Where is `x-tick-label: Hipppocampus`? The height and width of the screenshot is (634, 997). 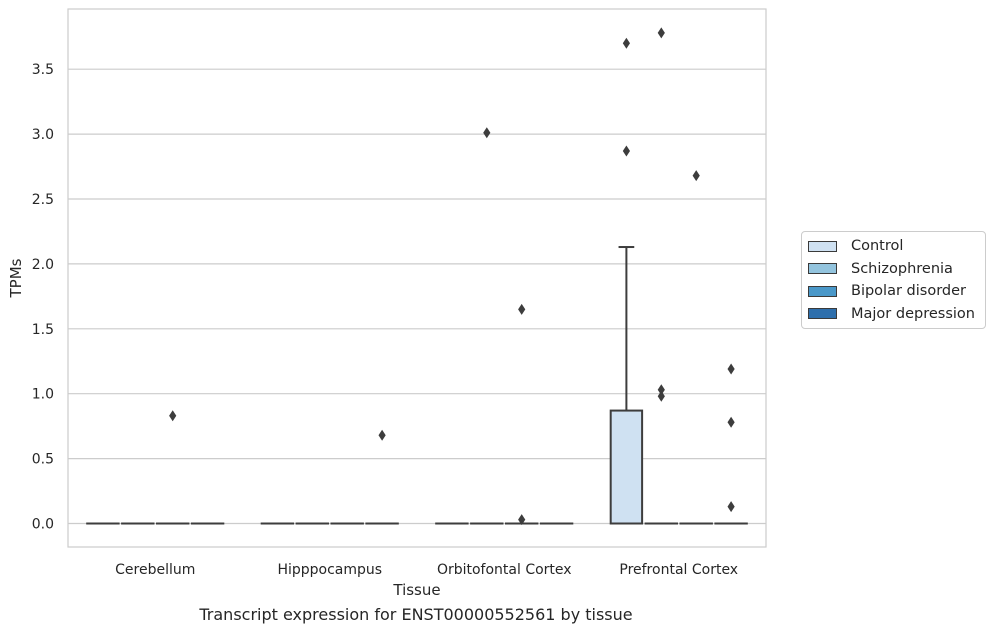
x-tick-label: Hipppocampus is located at coordinates (329, 570).